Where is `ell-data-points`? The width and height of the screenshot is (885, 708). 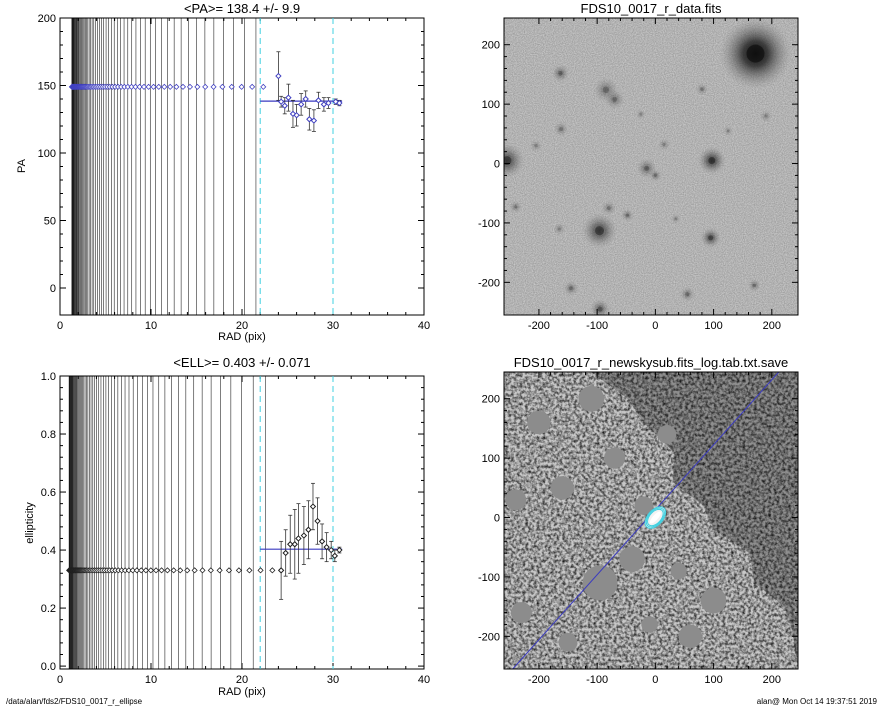 ell-data-points is located at coordinates (204, 541).